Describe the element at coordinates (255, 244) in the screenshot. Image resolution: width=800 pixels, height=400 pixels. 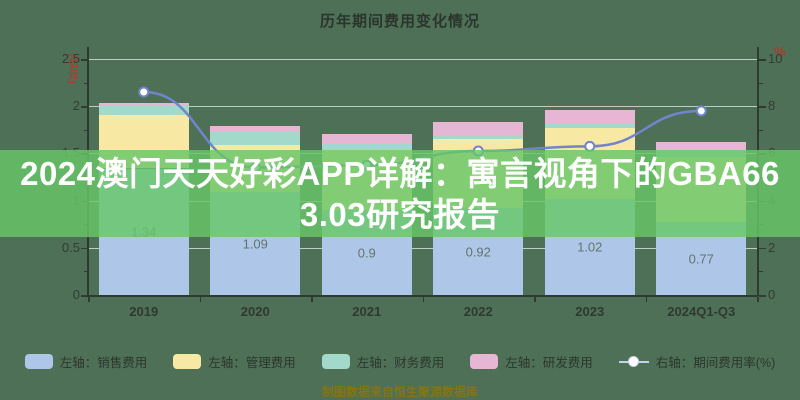
I see `bar-value-label: 1.09` at that location.